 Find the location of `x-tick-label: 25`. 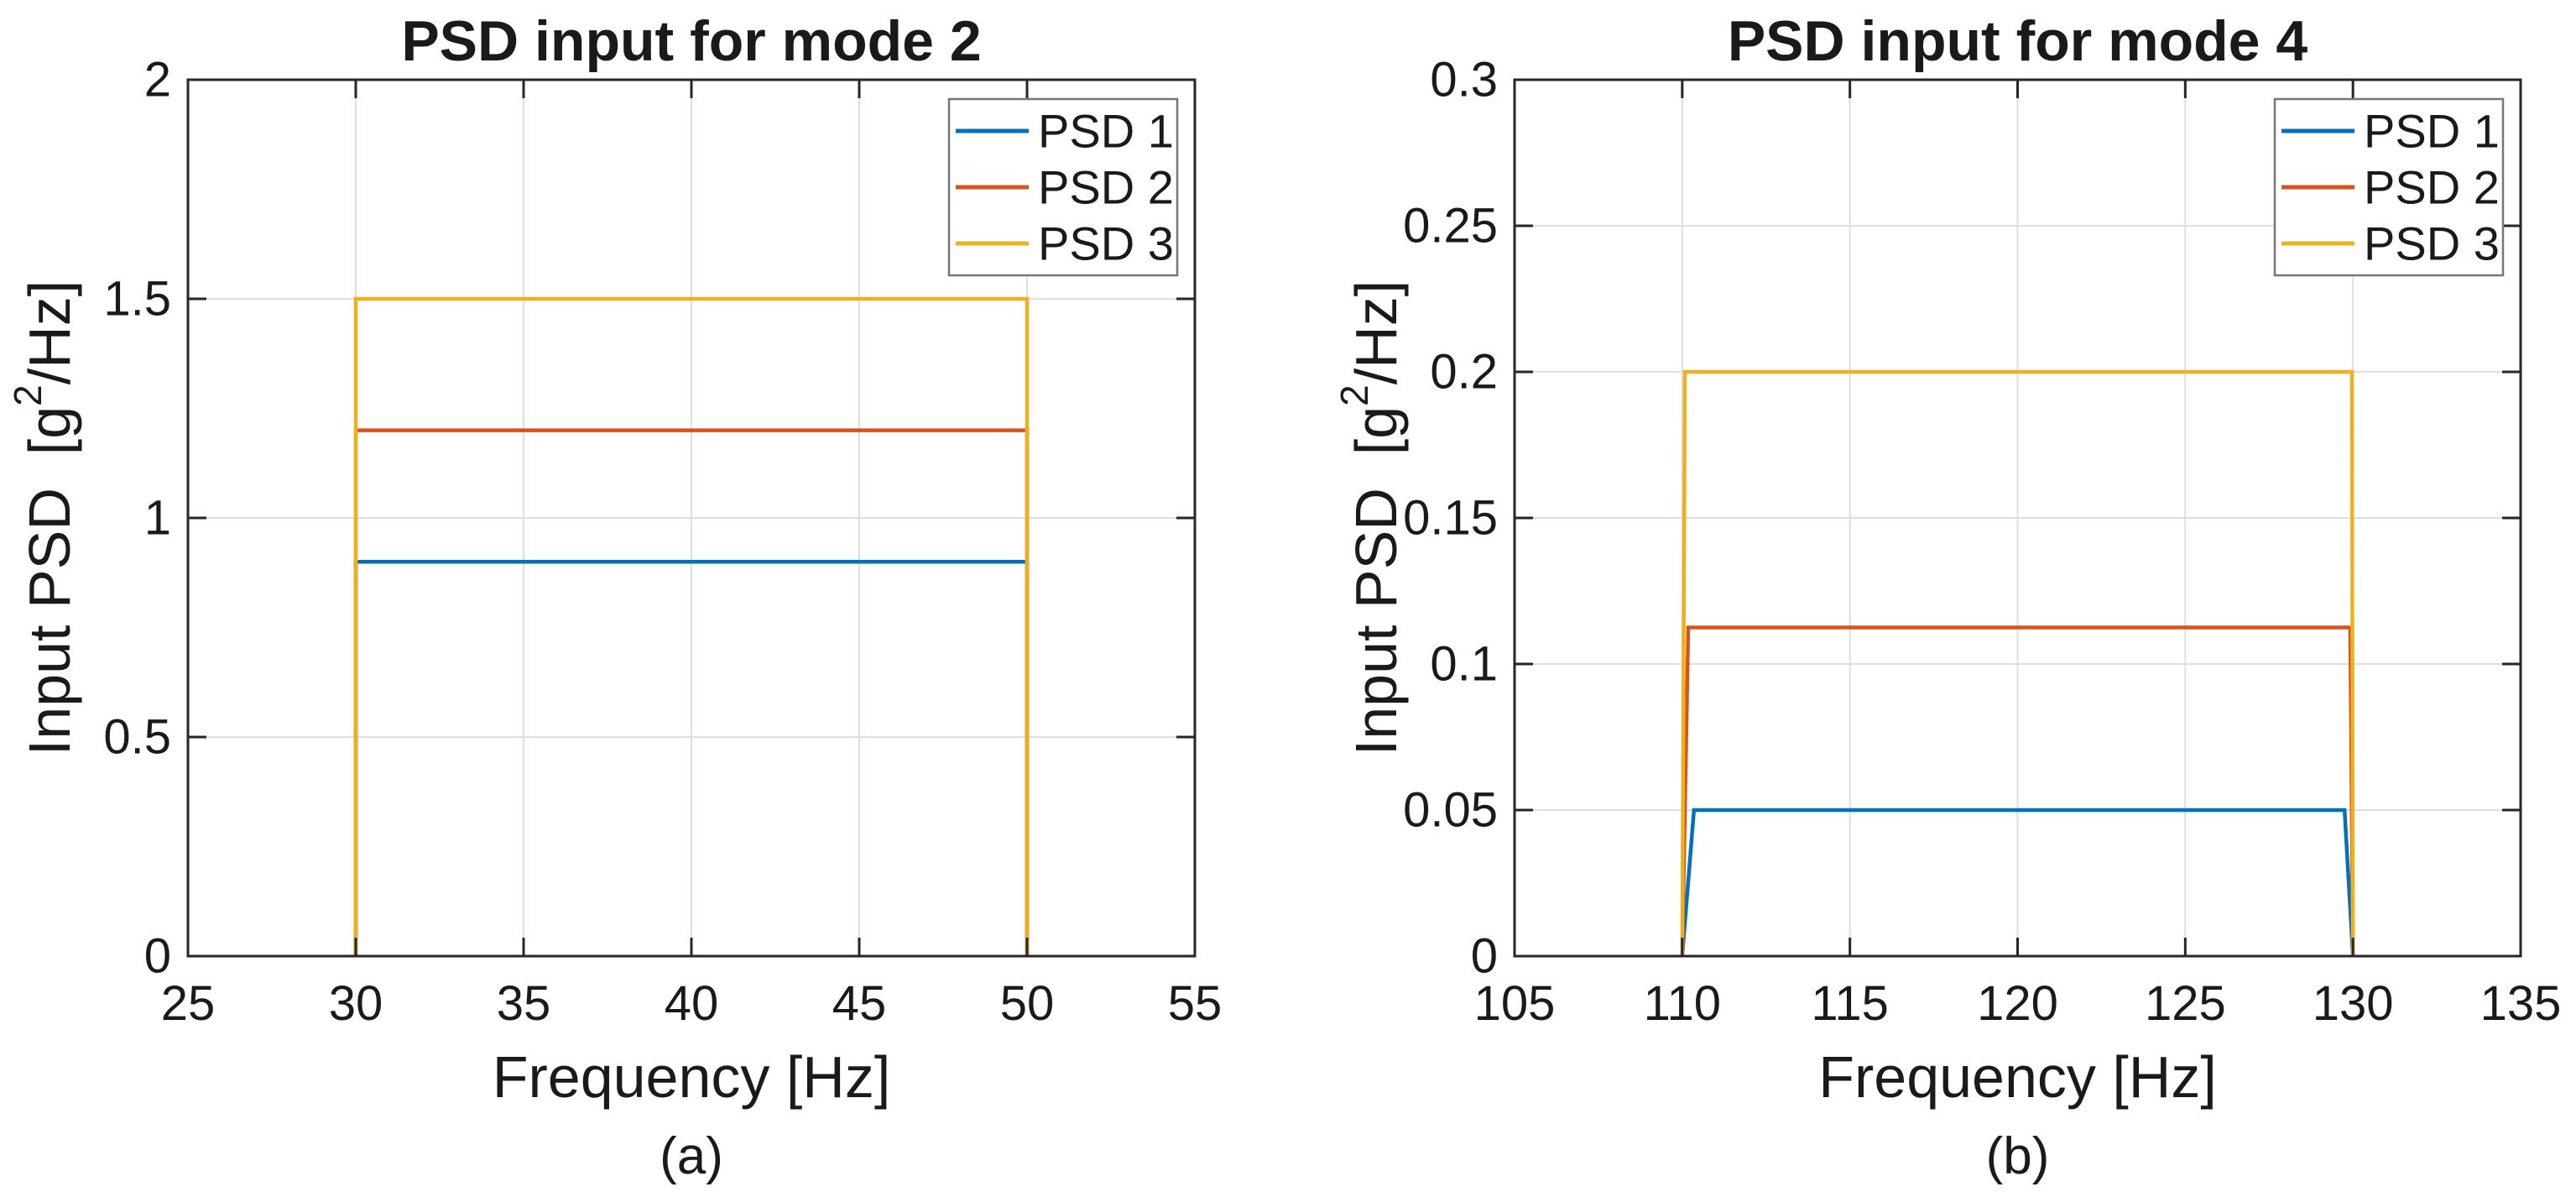

x-tick-label: 25 is located at coordinates (188, 1003).